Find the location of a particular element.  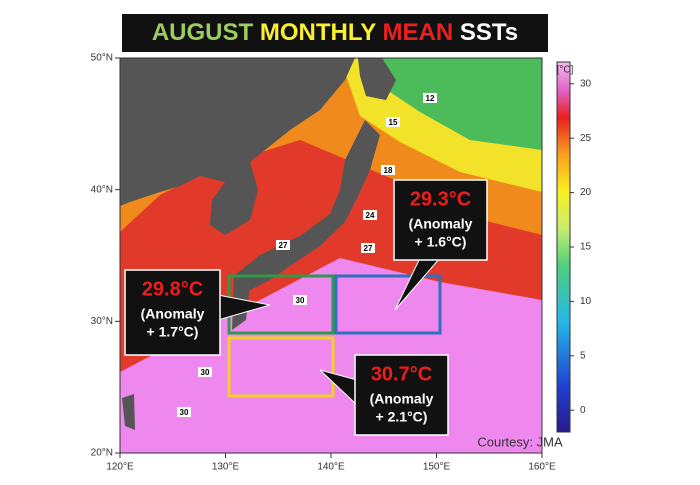

title-word: AUGUST is located at coordinates (203, 32).